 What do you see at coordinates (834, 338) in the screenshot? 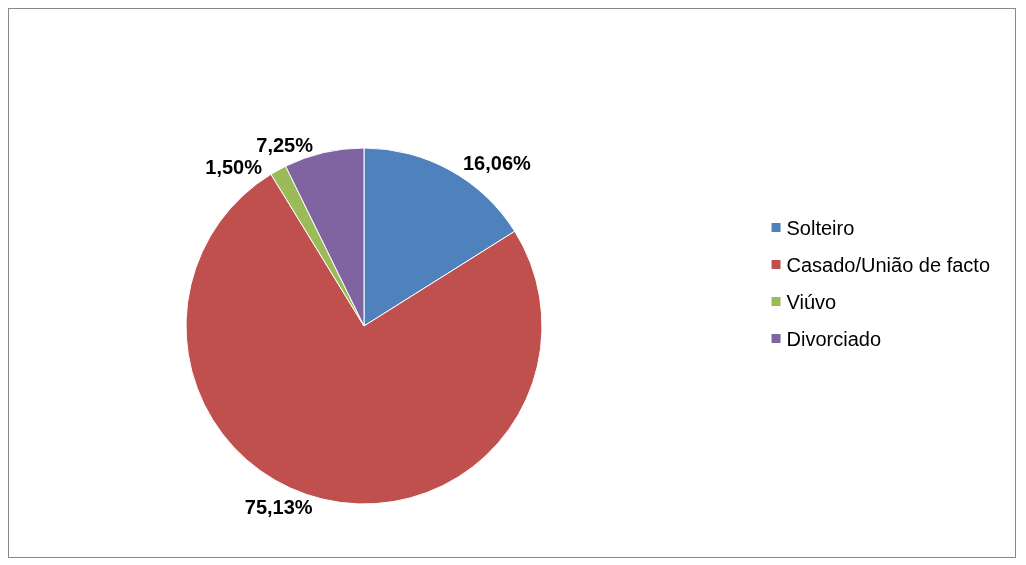
I see `legend-label: Divorciado` at bounding box center [834, 338].